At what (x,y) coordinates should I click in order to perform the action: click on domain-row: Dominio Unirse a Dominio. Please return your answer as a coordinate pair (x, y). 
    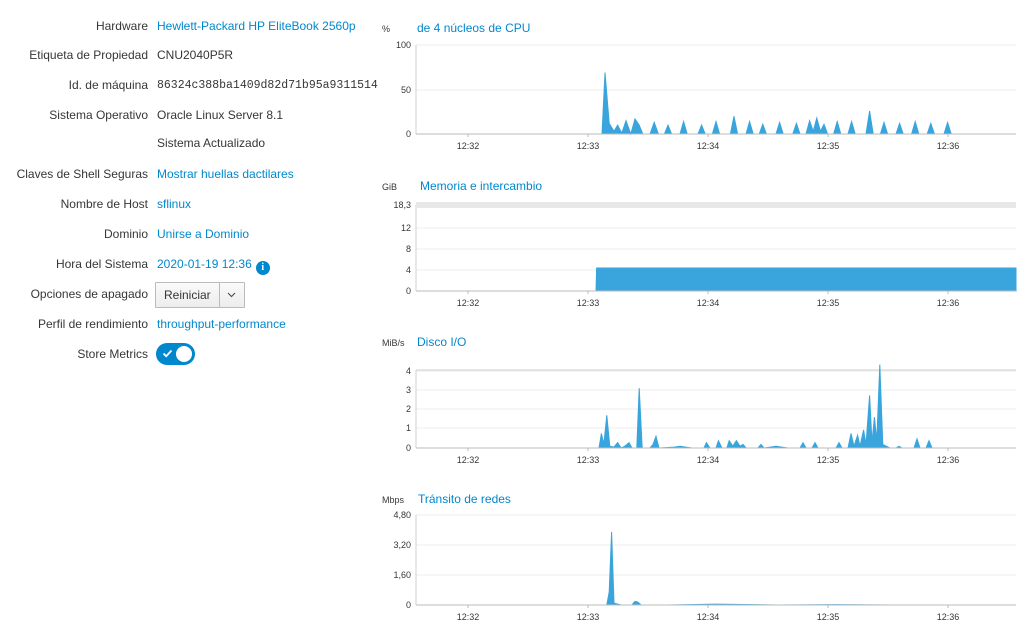
    Looking at the image, I should click on (190, 235).